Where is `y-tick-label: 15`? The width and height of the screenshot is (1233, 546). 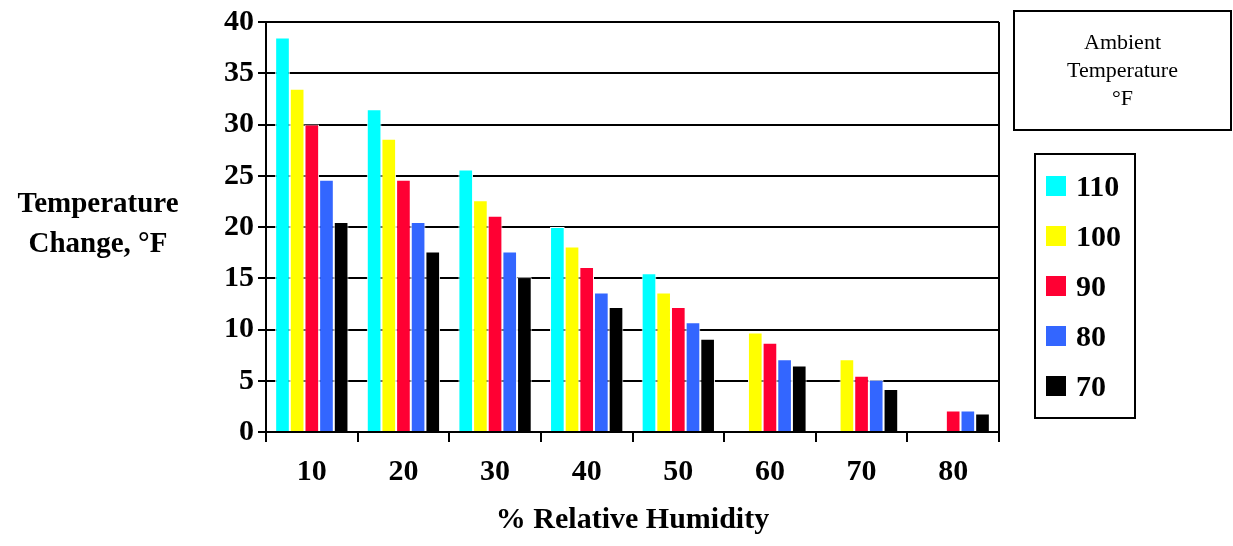
y-tick-label: 15 is located at coordinates (239, 275).